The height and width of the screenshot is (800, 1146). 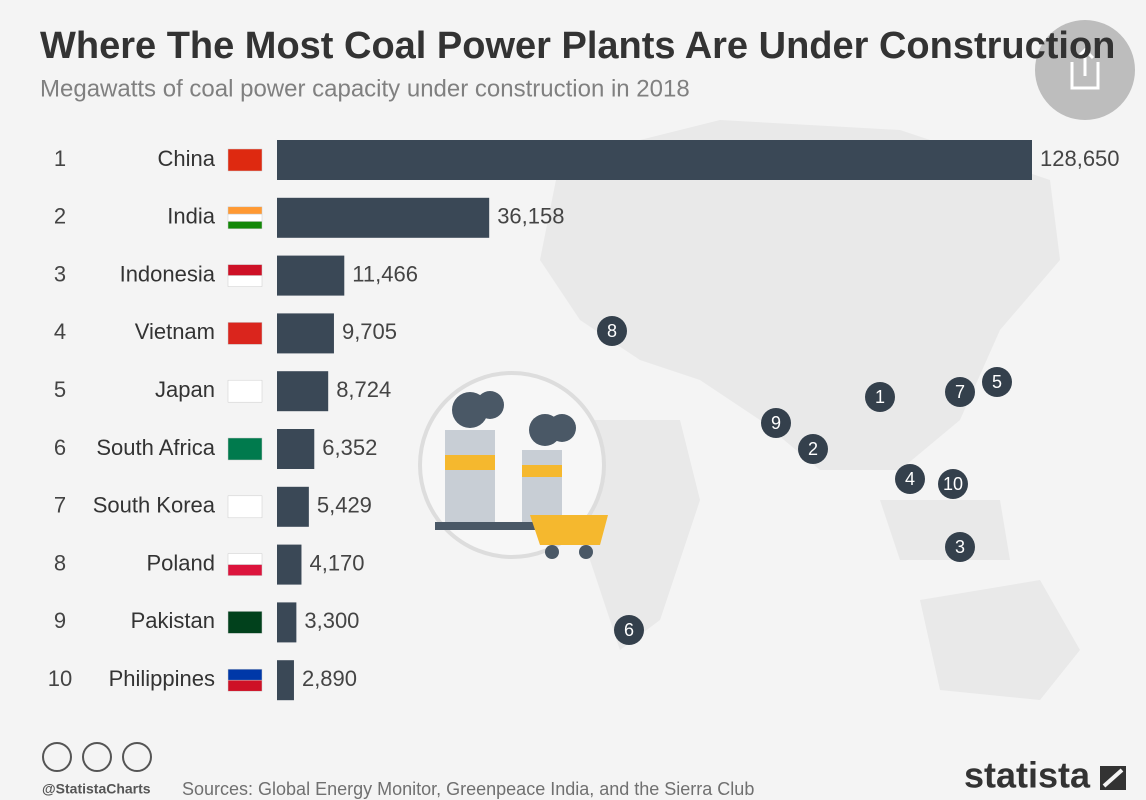 I want to click on rank-label: 10, so click(x=60, y=678).